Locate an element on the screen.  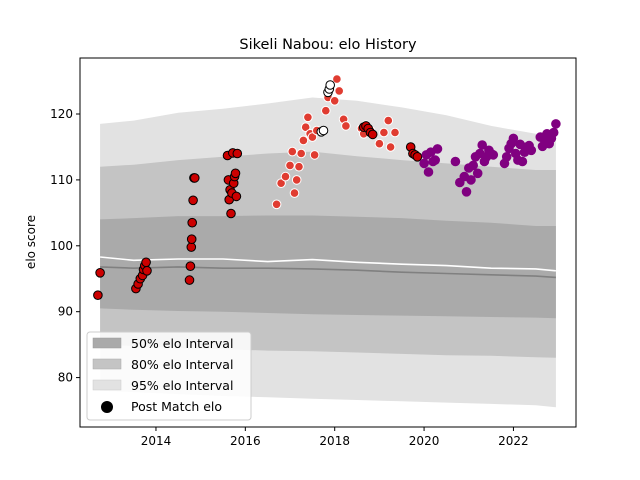
legend-label-95: 95% elo Interval is located at coordinates (182, 385).